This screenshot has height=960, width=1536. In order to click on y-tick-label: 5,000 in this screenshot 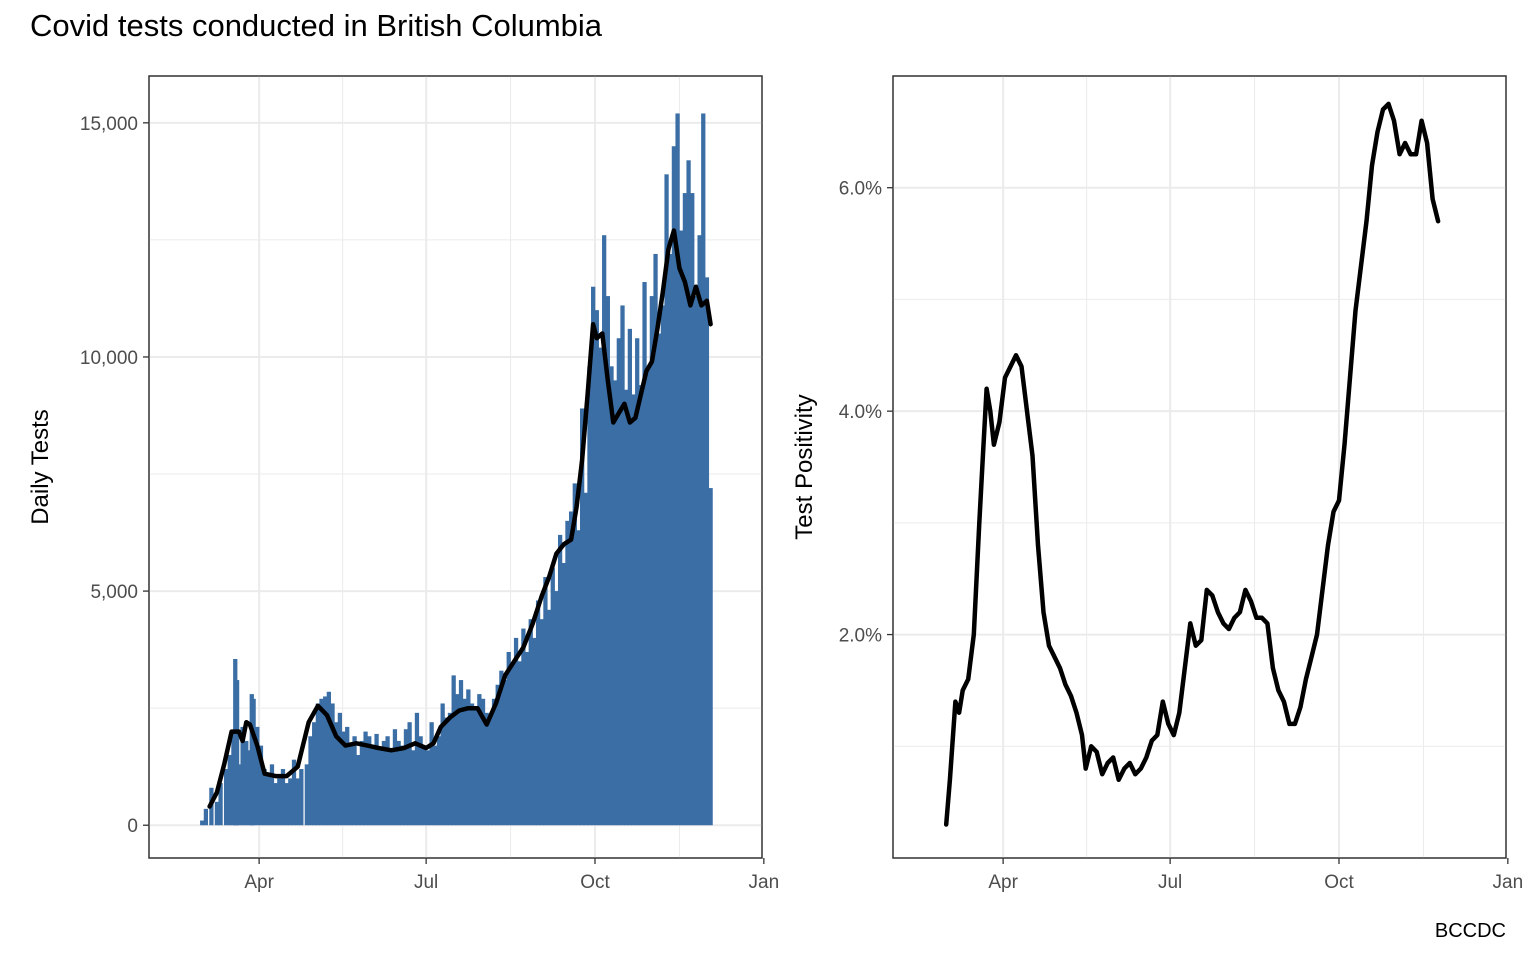, I will do `click(114, 592)`.